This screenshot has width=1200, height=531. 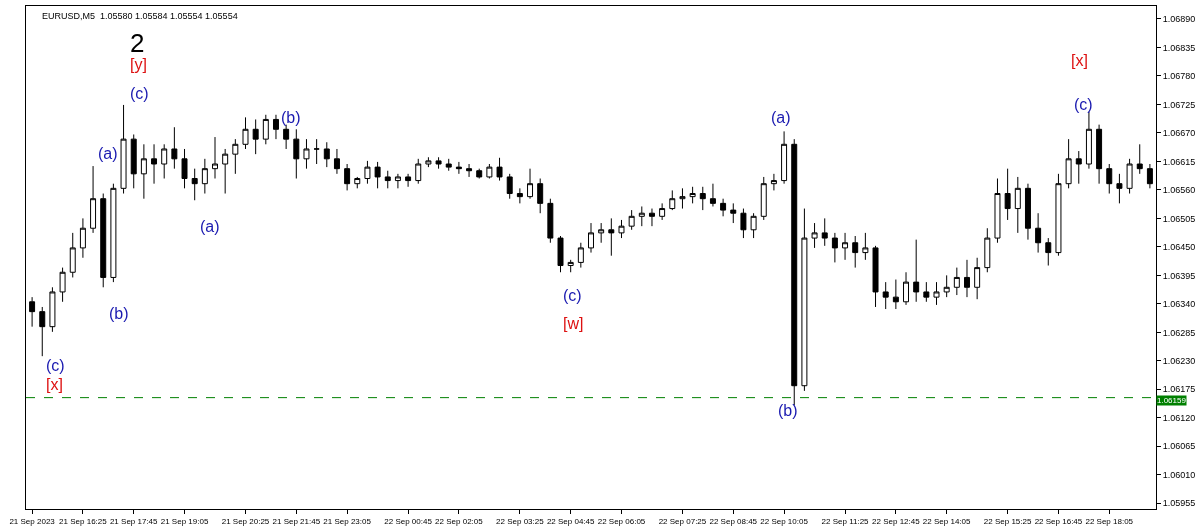 I want to click on x-tick-label: 21 Sep 20:25, so click(x=245, y=521).